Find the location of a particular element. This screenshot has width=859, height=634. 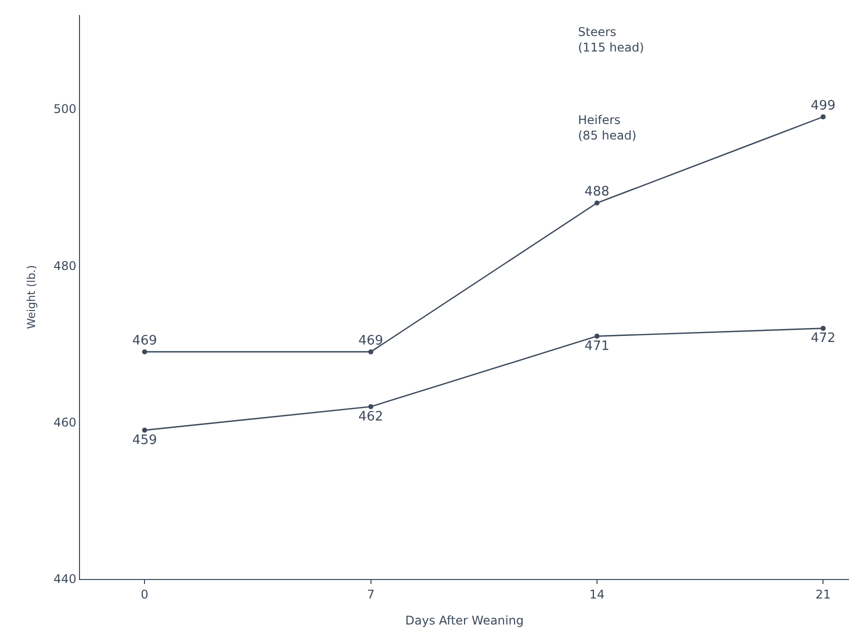

annotation: Steers (115 head) is located at coordinates (611, 40).